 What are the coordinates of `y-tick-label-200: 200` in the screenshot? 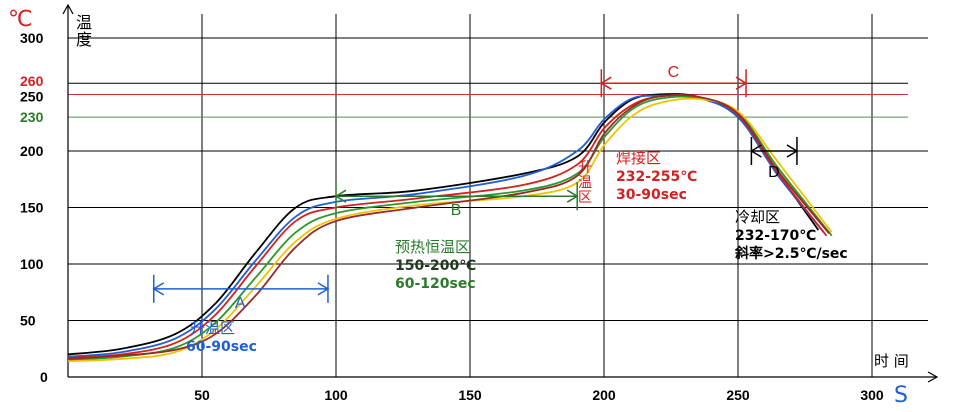 It's located at (32, 151).